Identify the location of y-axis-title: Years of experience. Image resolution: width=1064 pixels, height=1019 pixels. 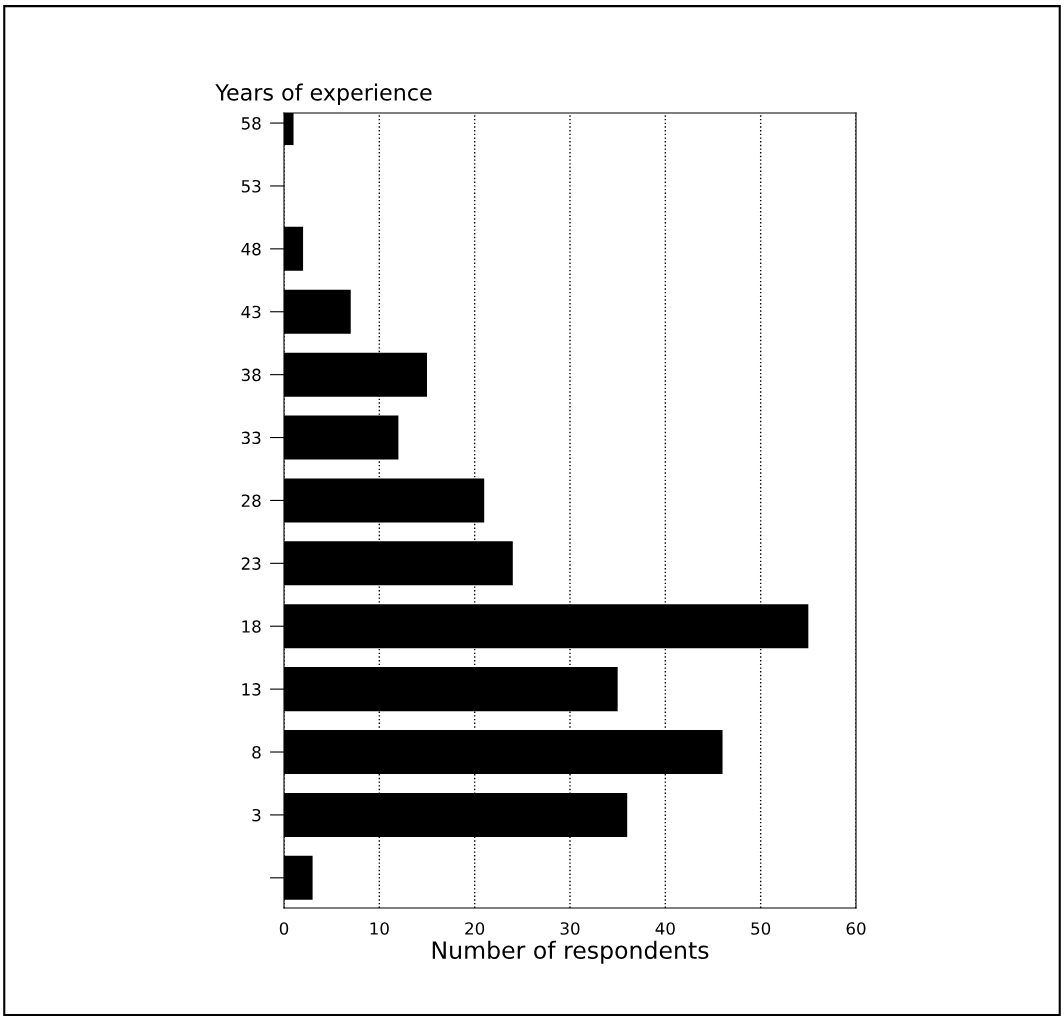
(323, 94).